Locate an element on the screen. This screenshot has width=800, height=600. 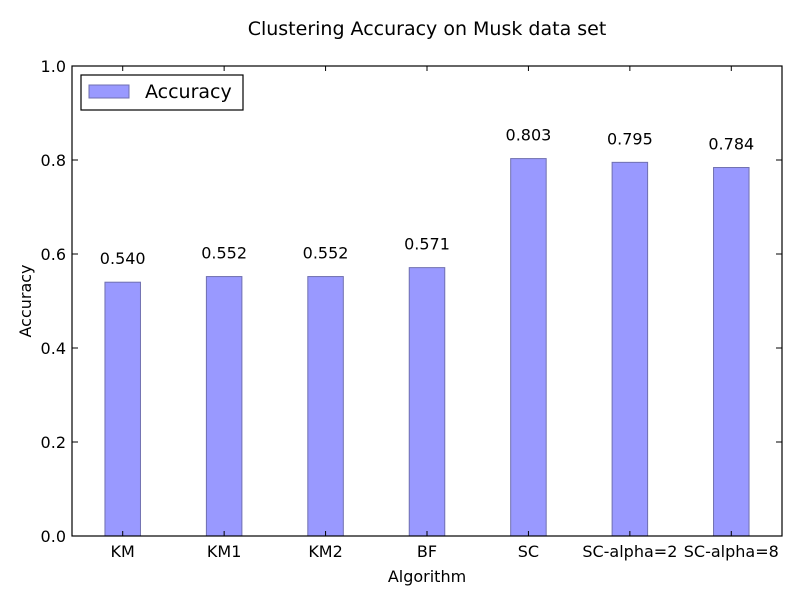
legend: Accuracy is located at coordinates (162, 92).